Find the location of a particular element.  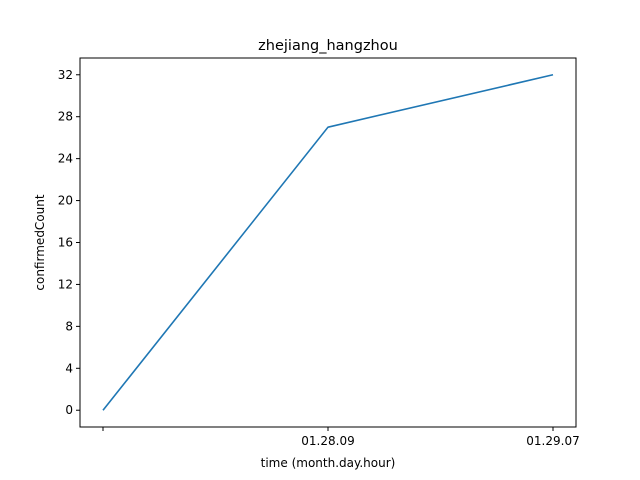

y-axis: 0 4 8 12 16 20 24 28 32 is located at coordinates (69, 242).